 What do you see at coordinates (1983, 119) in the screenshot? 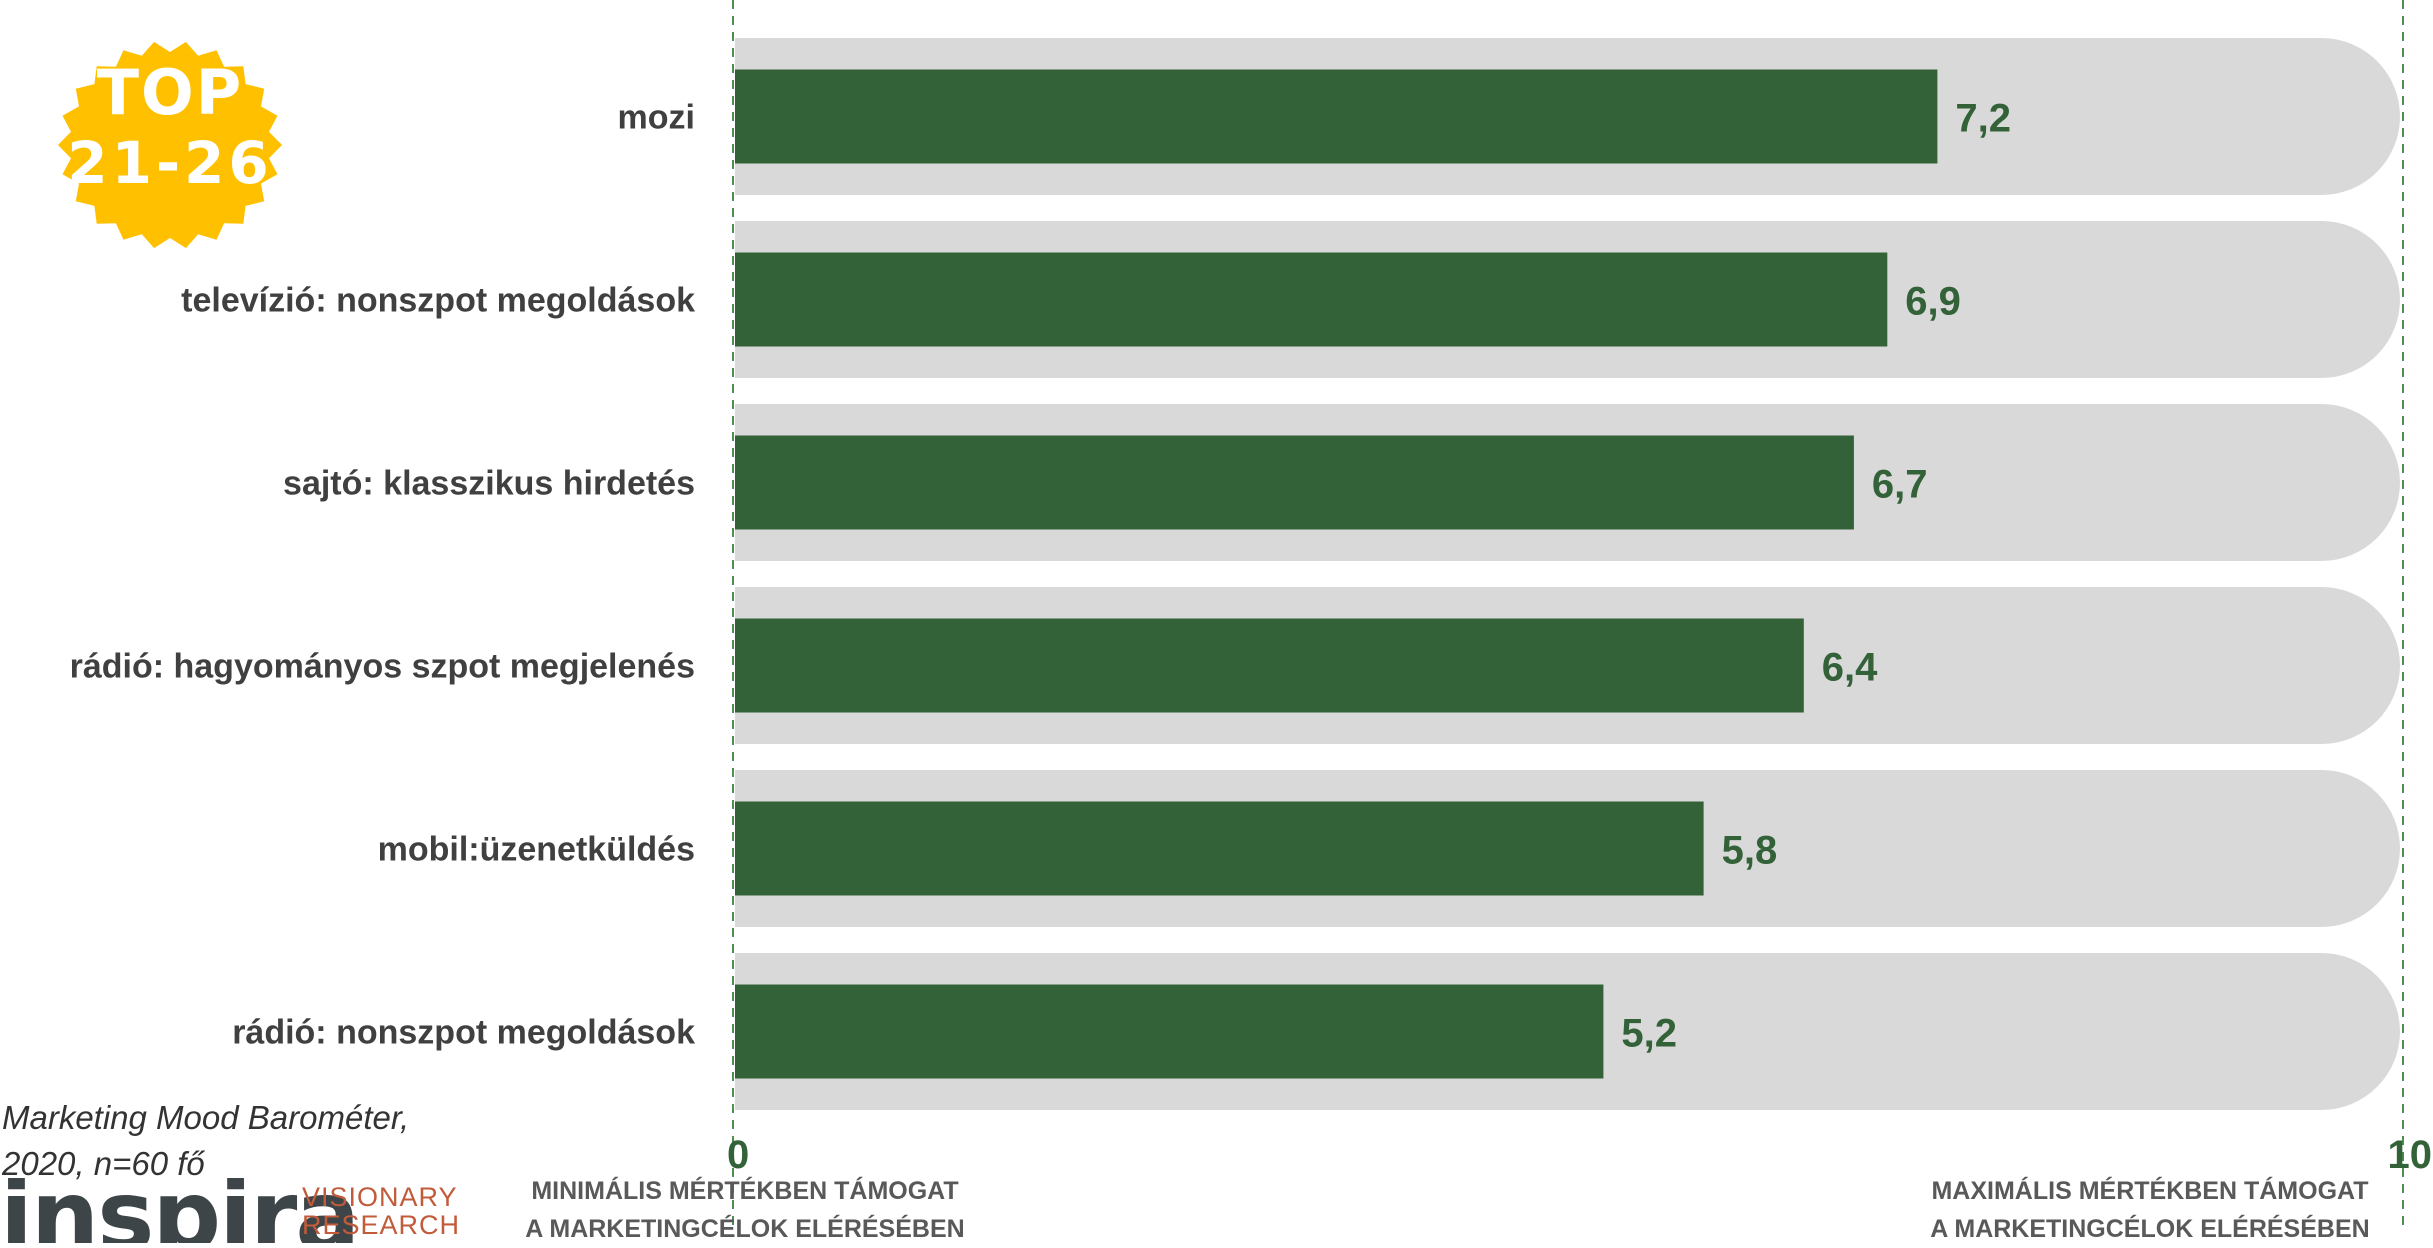
I see `value-label: 7,2` at bounding box center [1983, 119].